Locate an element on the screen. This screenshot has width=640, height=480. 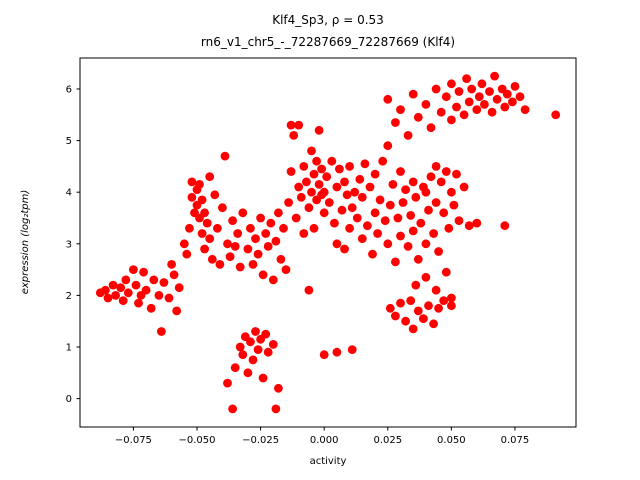
y-tick-label: 0 is located at coordinates (69, 399).